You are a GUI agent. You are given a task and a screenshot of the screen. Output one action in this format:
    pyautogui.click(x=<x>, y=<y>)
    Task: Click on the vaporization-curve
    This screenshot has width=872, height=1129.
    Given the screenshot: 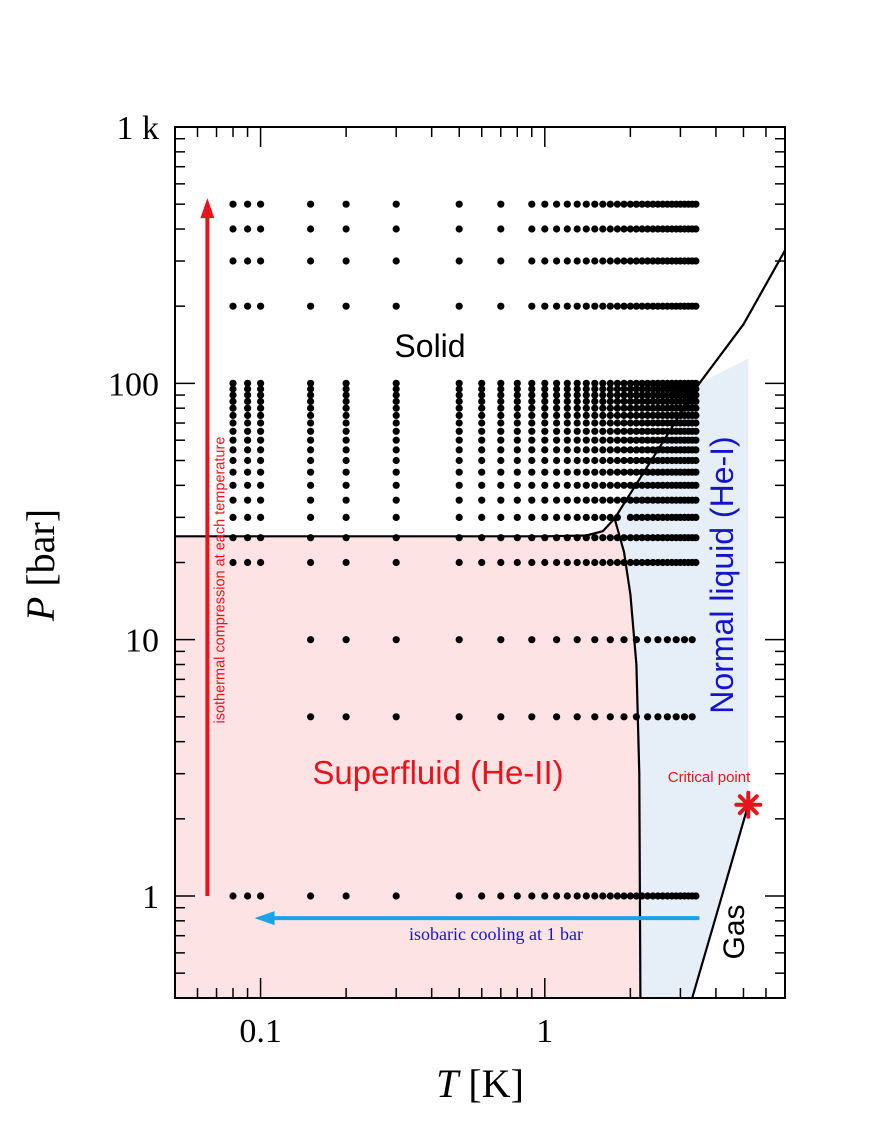 What is the action you would take?
    pyautogui.click(x=720, y=901)
    